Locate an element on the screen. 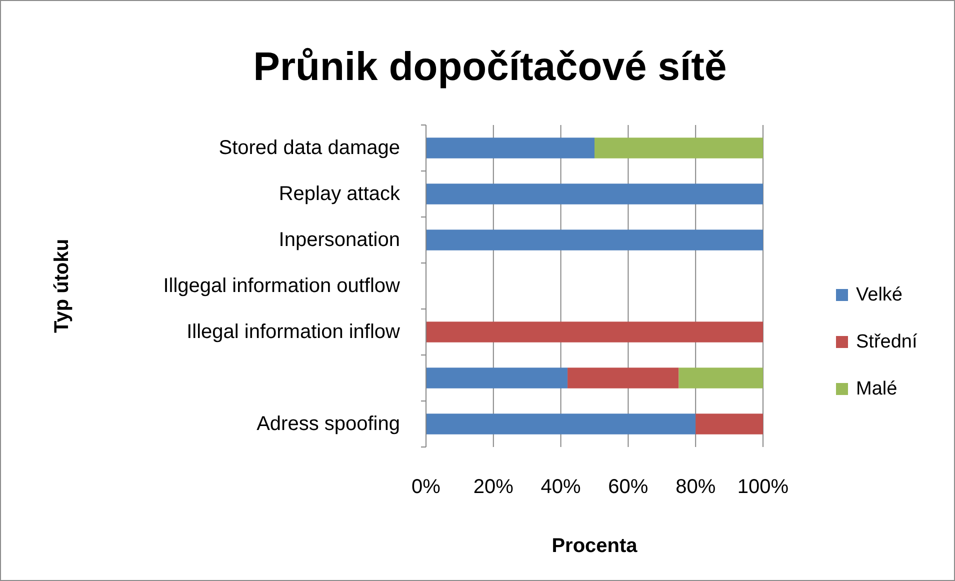 The height and width of the screenshot is (581, 955). y-tick-label: Inpersonation is located at coordinates (339, 240).